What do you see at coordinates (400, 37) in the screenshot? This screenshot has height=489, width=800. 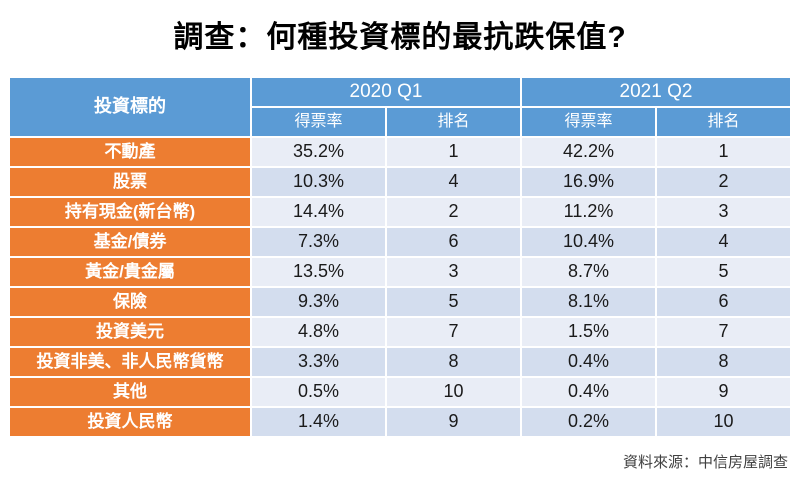 I see `page-title: 調查：何種投資標的最抗跌保值?` at bounding box center [400, 37].